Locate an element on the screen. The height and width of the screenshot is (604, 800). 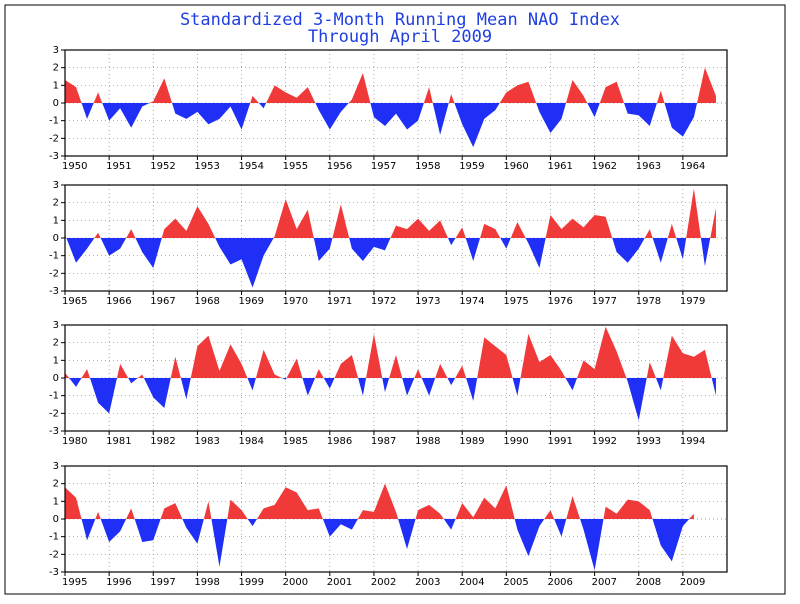
x-tick-label: 1962 is located at coordinates (604, 166).